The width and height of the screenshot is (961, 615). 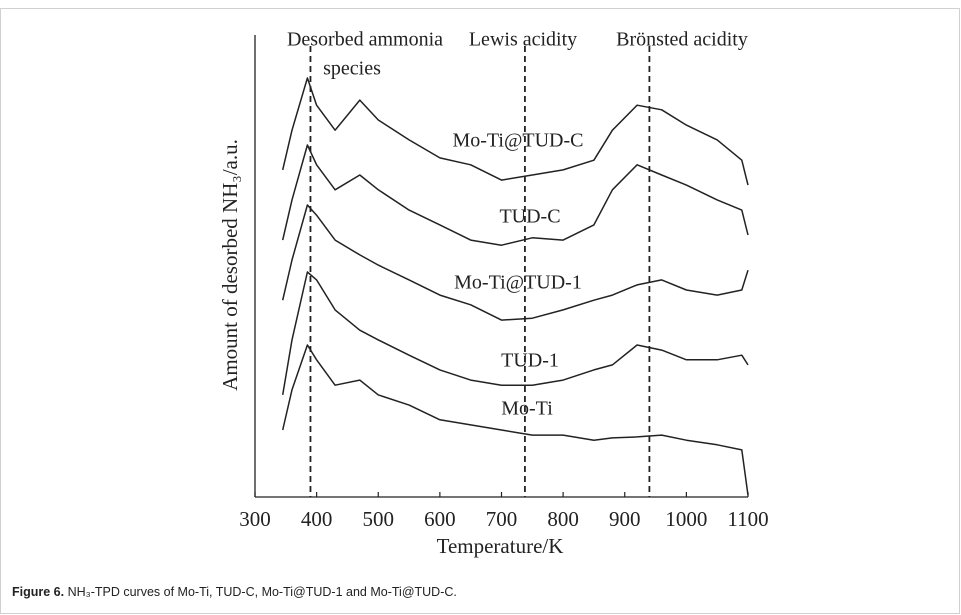 I want to click on x-axis-label: Temperature/K, so click(x=500, y=546).